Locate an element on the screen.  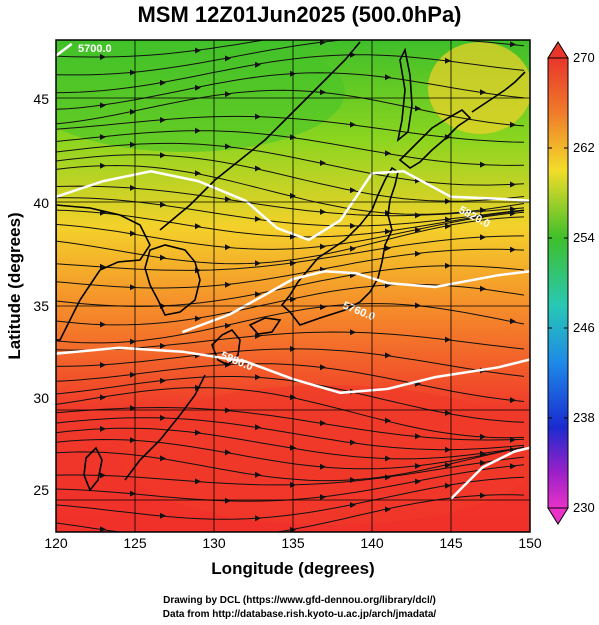
cold-region is located at coordinates (200, 96).